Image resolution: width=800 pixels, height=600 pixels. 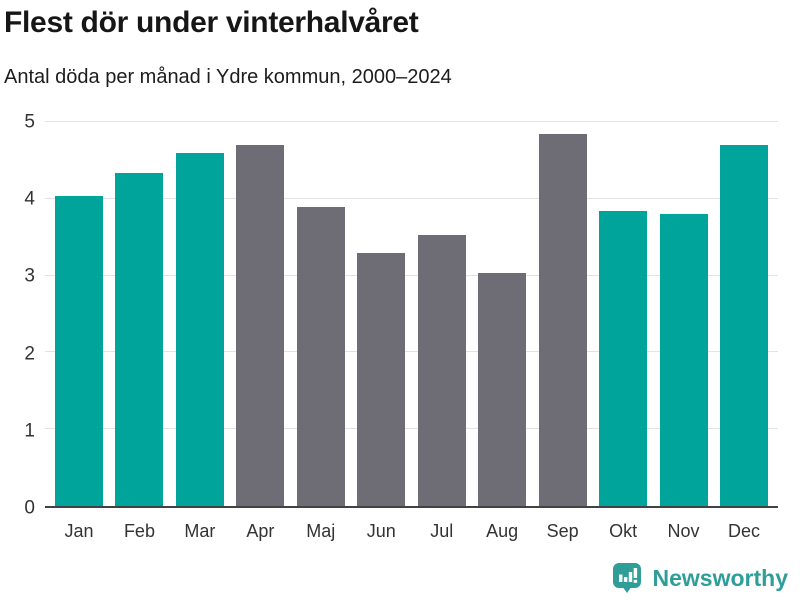 I want to click on chart-title: Flest dör under vinterhalvåret, so click(x=211, y=22).